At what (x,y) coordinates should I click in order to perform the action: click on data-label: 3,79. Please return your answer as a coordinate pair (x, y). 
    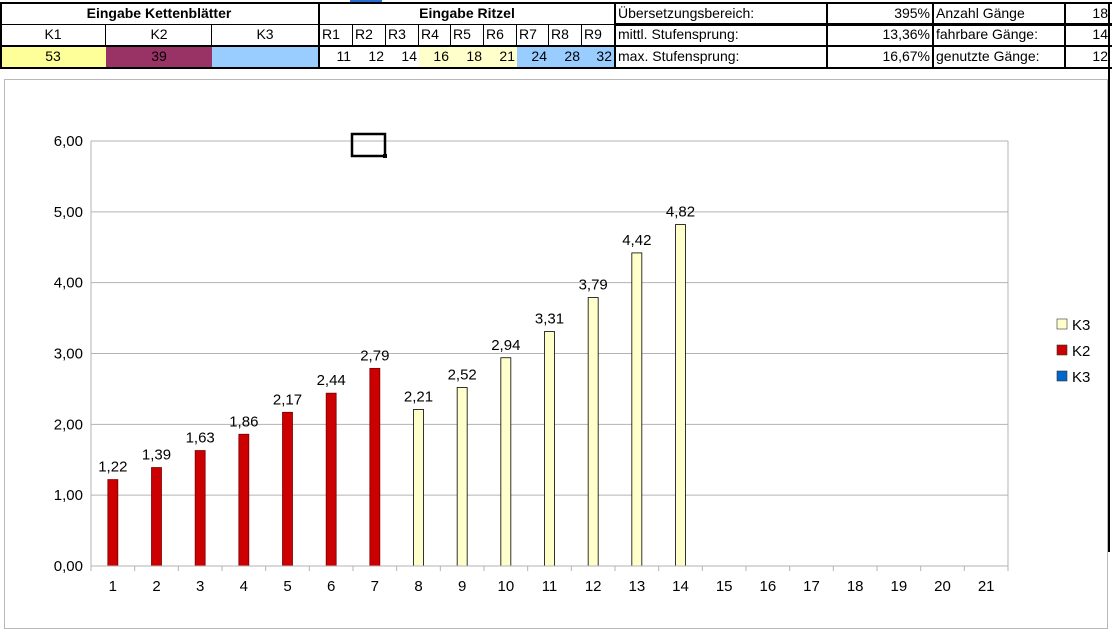
    Looking at the image, I should click on (593, 285).